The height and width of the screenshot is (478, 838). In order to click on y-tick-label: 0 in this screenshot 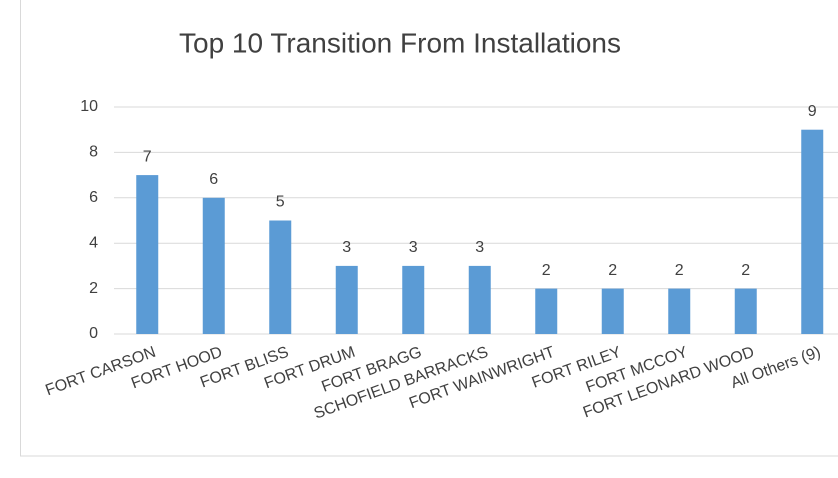, I will do `click(93, 333)`.